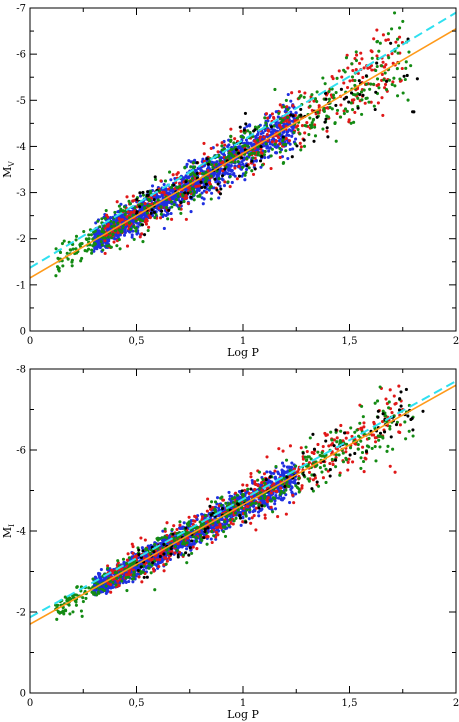 The image size is (459, 722). I want to click on x-tick-label: 1, so click(243, 341).